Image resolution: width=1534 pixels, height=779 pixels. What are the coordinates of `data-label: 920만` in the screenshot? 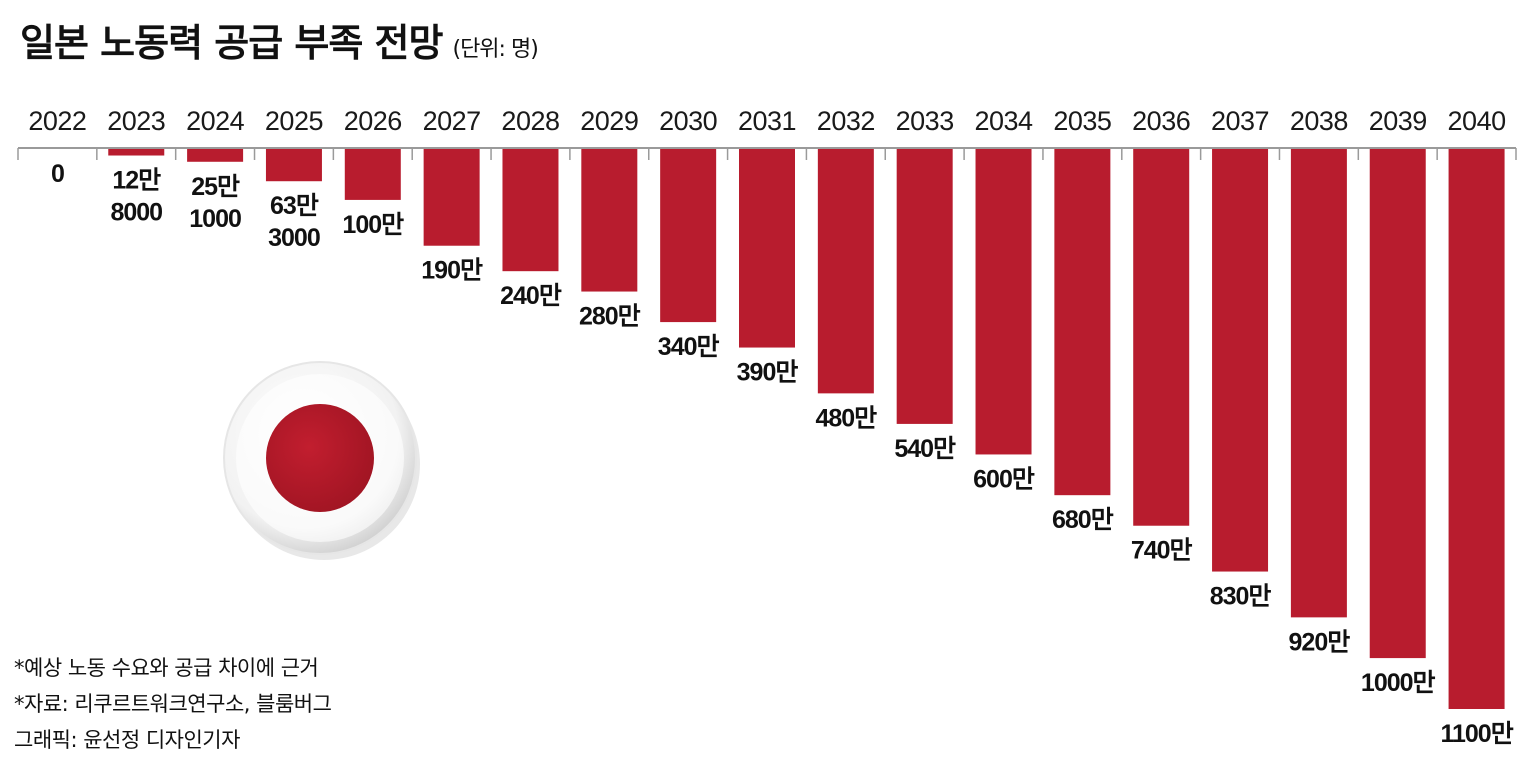 It's located at (1320, 642).